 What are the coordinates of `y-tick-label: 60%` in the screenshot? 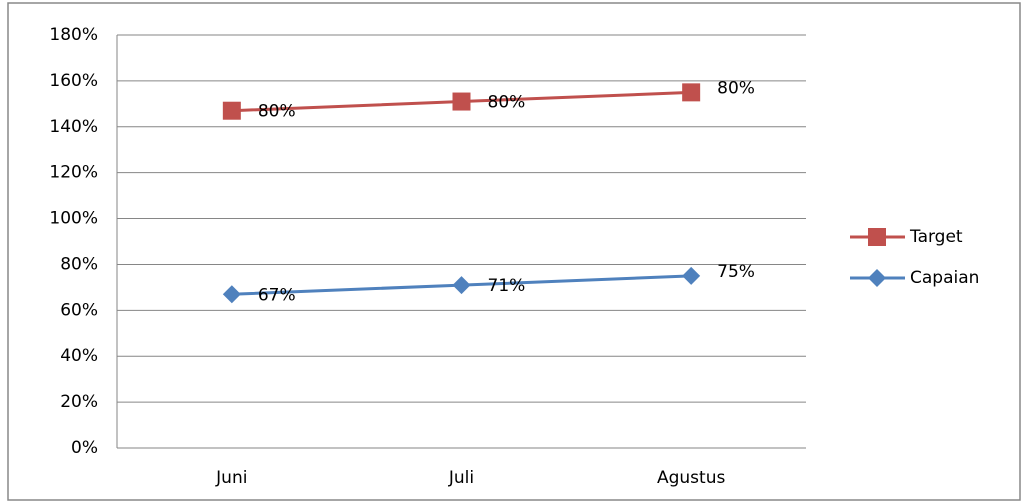 It's located at (79, 310).